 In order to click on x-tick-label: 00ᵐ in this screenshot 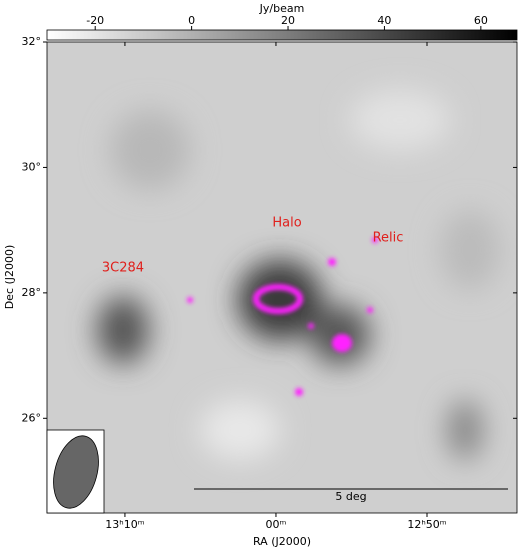, I will do `click(276, 524)`.